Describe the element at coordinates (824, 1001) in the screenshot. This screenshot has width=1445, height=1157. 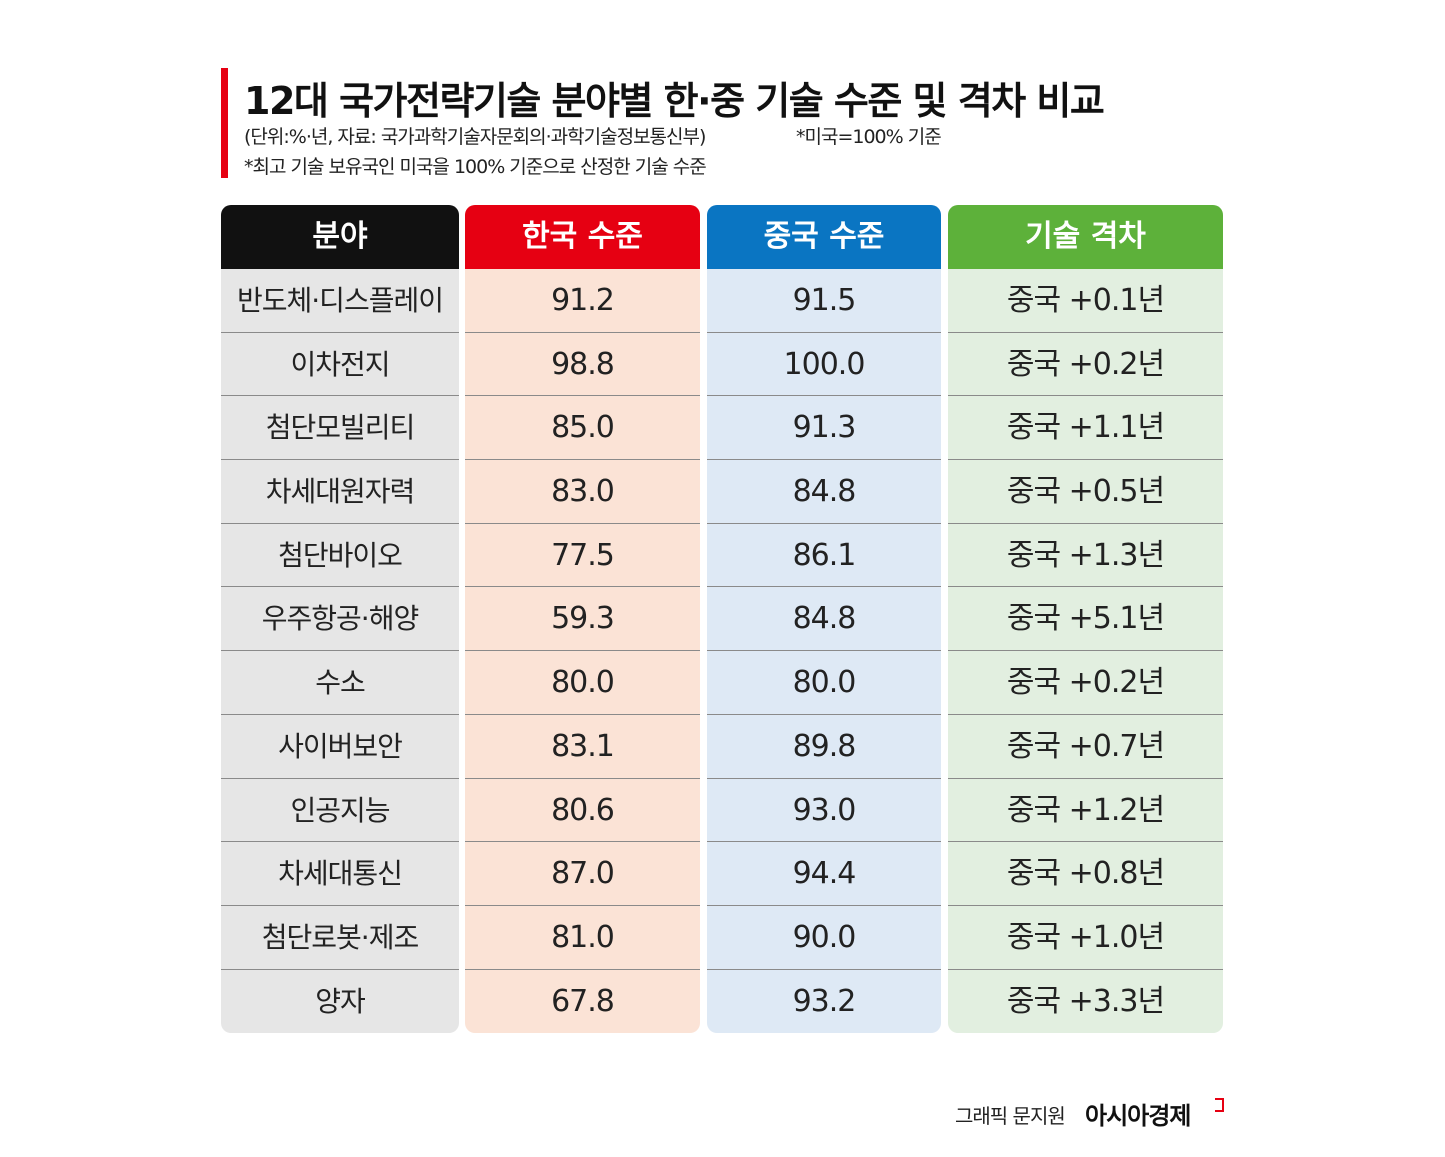
I see `table-cell: 93.2` at that location.